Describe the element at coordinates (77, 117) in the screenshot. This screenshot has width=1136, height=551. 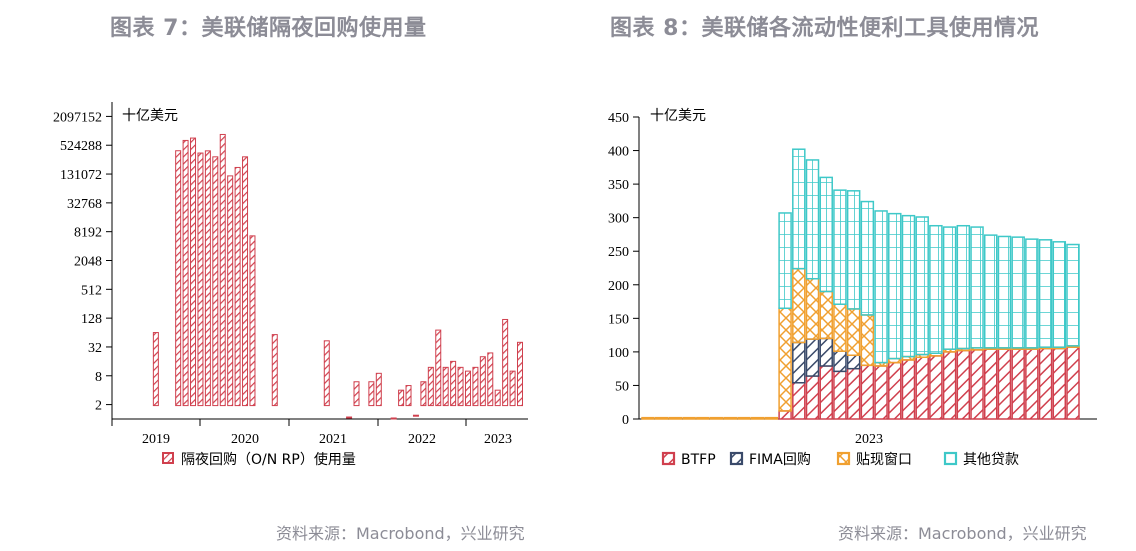
I see `y-tick-label: 2097152` at that location.